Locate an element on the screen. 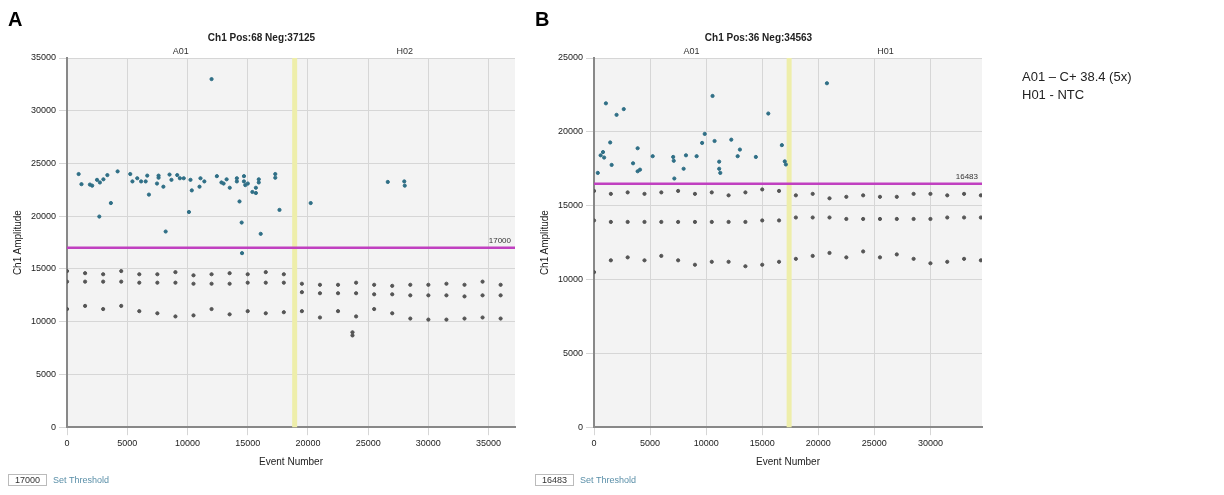 The image size is (1224, 495). chart-title: Ch1 Pos:36 Neg:34563 is located at coordinates (758, 37).